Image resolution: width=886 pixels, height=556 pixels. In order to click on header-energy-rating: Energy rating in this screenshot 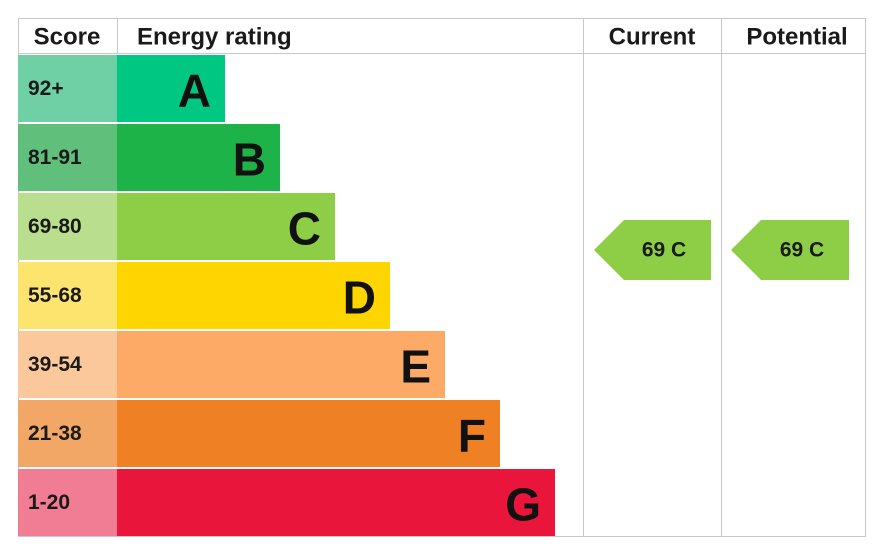, I will do `click(214, 37)`.